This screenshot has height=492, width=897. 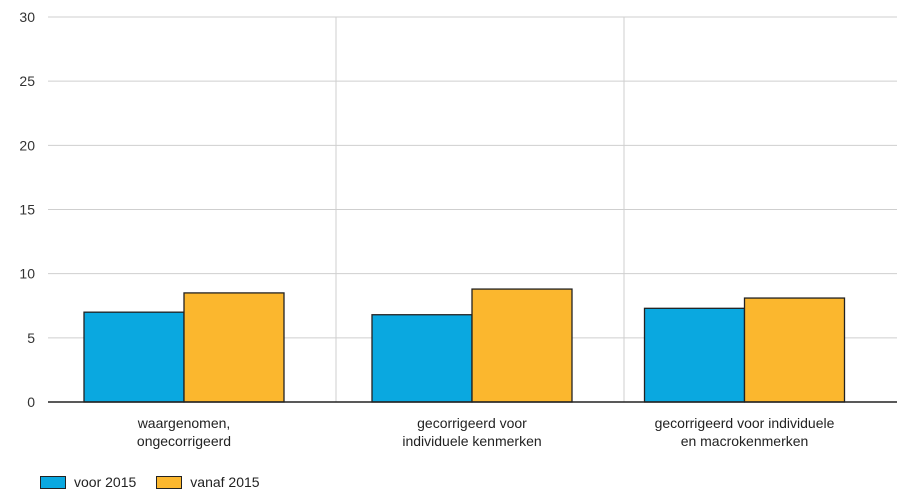 What do you see at coordinates (27, 274) in the screenshot?
I see `y-tick-label: 10` at bounding box center [27, 274].